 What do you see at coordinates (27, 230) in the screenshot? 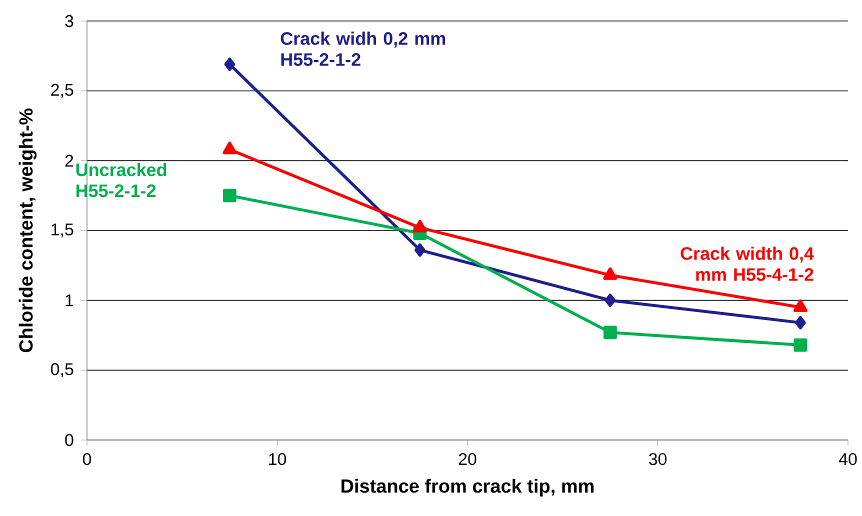
I see `y-axis-title: Chloride content, weight-%` at bounding box center [27, 230].